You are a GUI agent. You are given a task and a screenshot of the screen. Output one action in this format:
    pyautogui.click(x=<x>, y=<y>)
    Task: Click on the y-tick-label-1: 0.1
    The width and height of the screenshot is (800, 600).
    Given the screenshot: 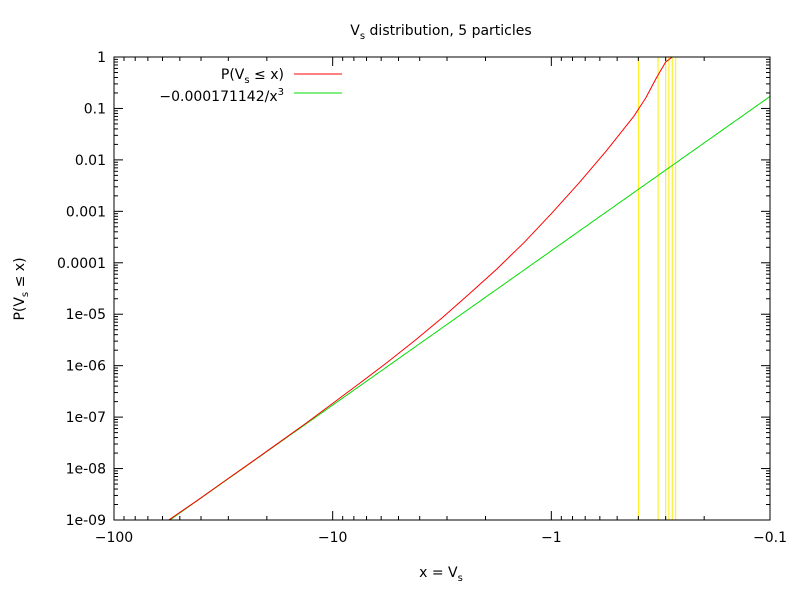 What is the action you would take?
    pyautogui.click(x=95, y=109)
    